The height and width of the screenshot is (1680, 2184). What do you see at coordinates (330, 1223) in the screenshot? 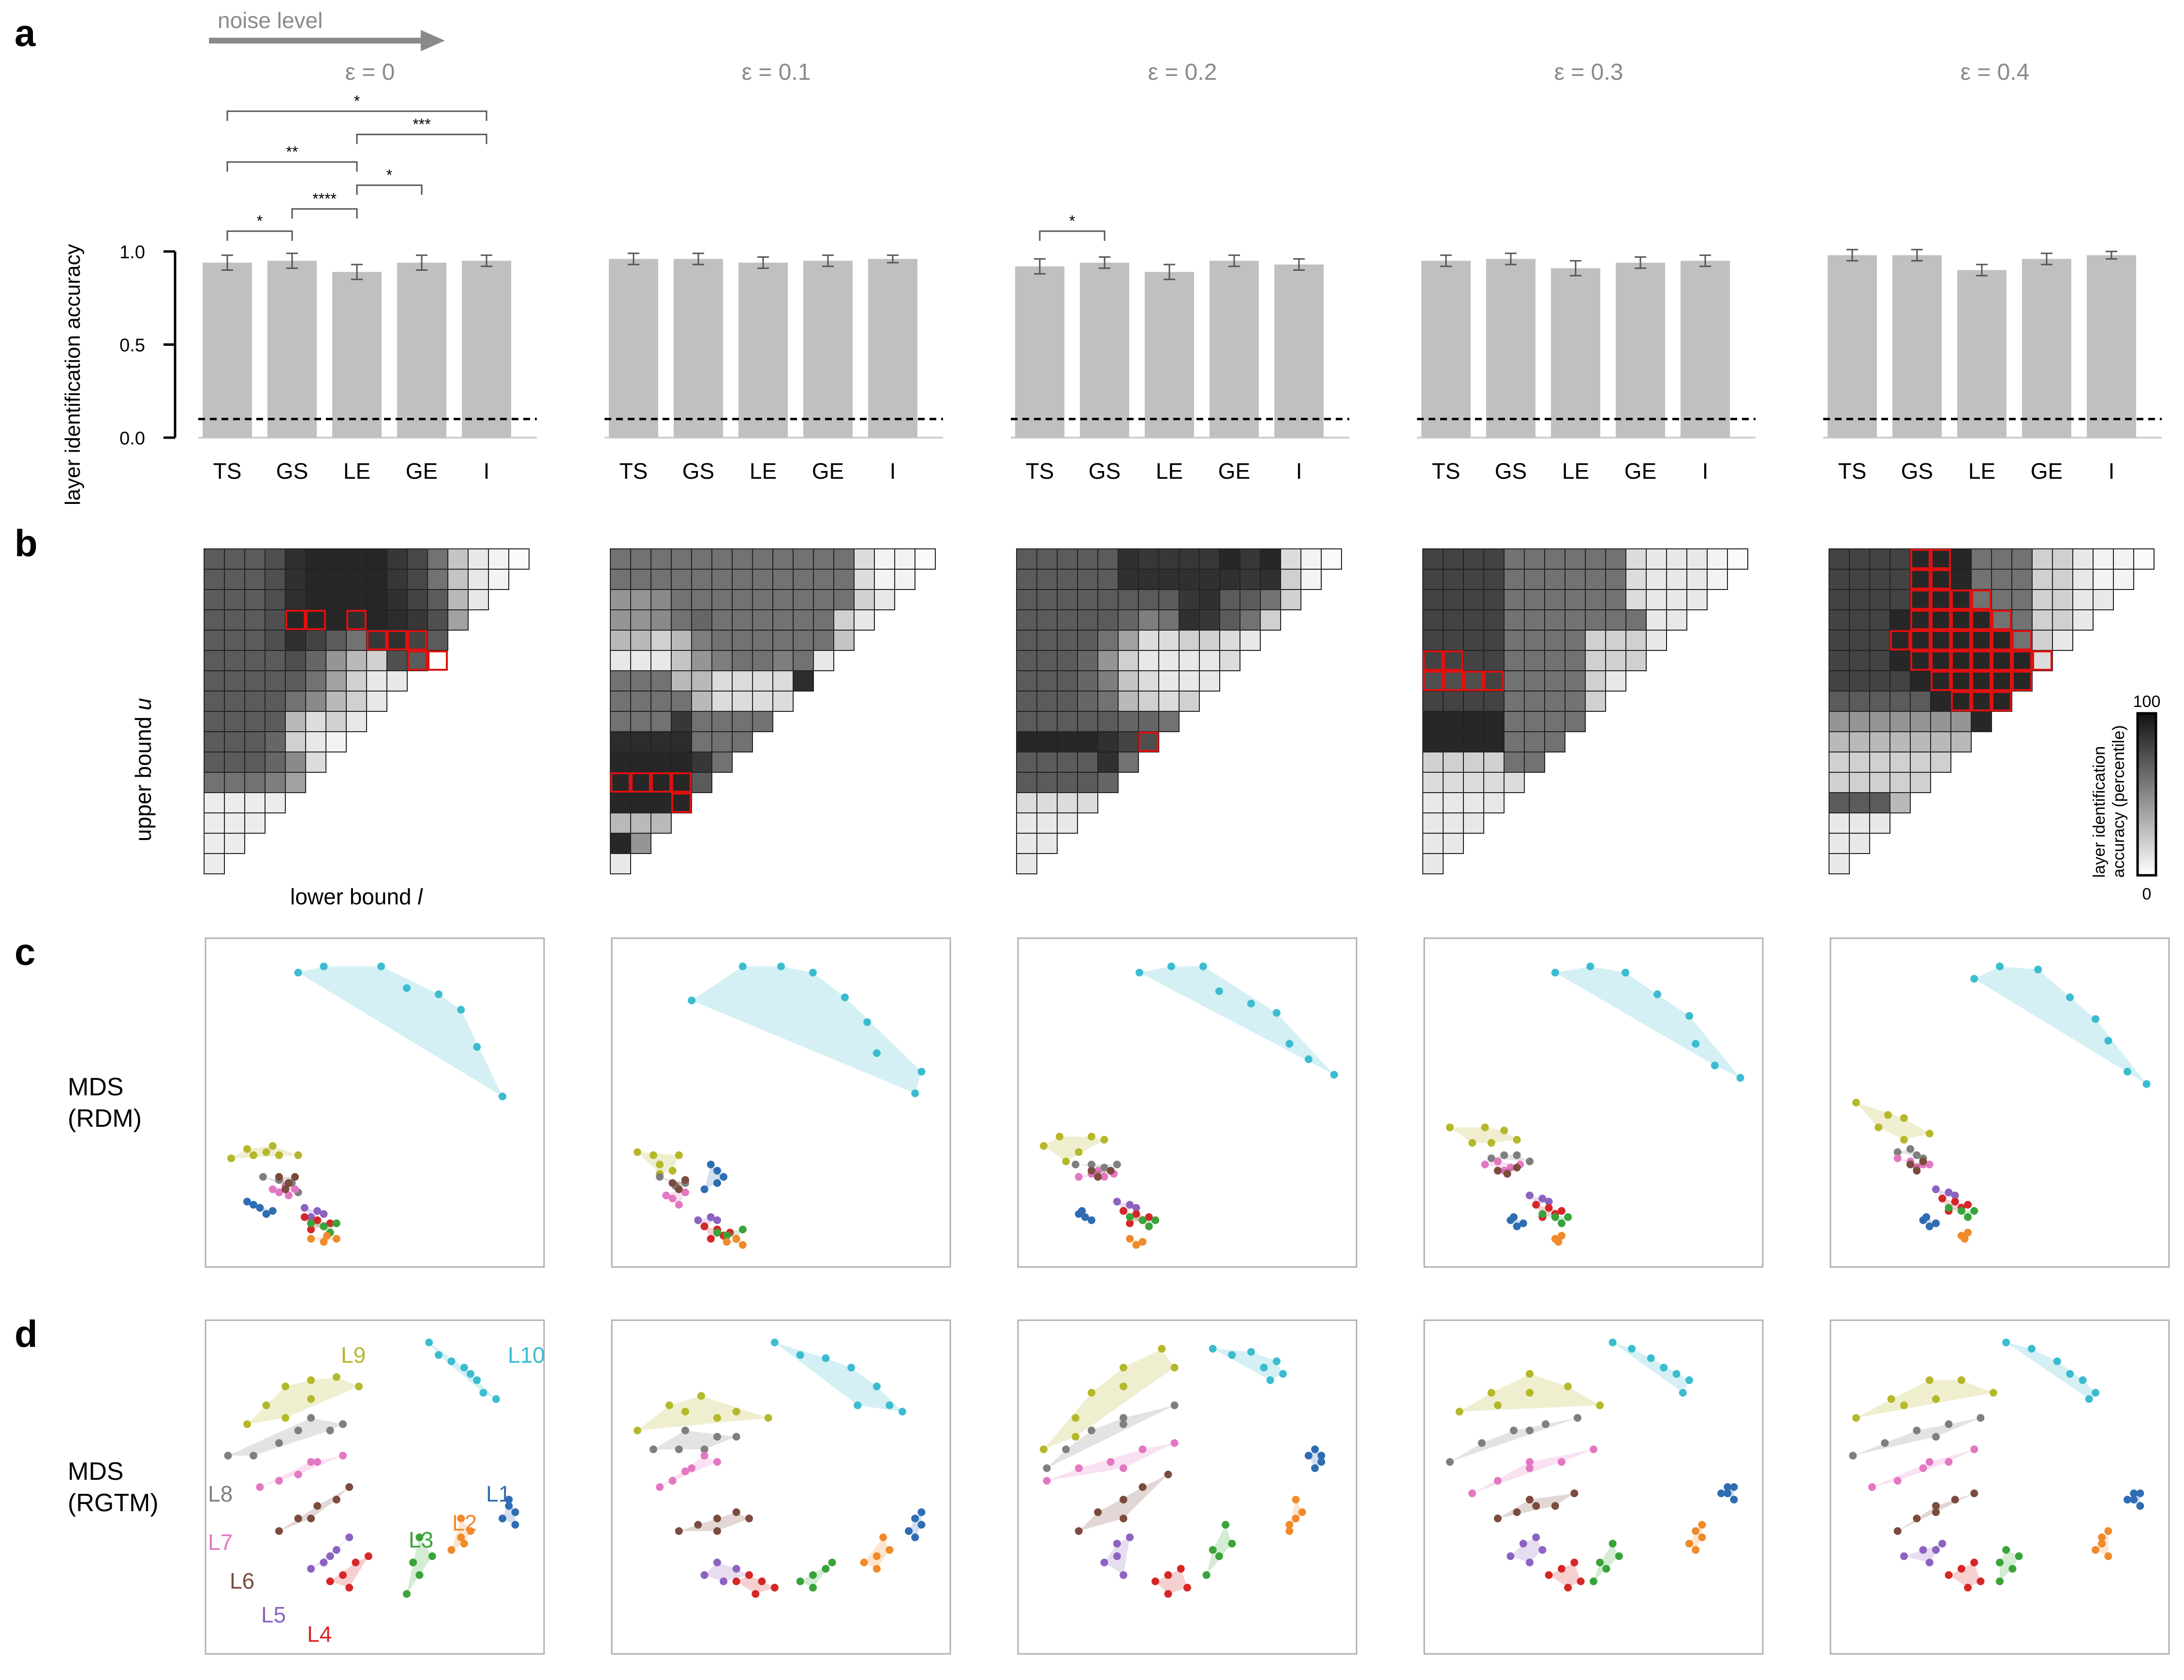
I see `point-L4` at bounding box center [330, 1223].